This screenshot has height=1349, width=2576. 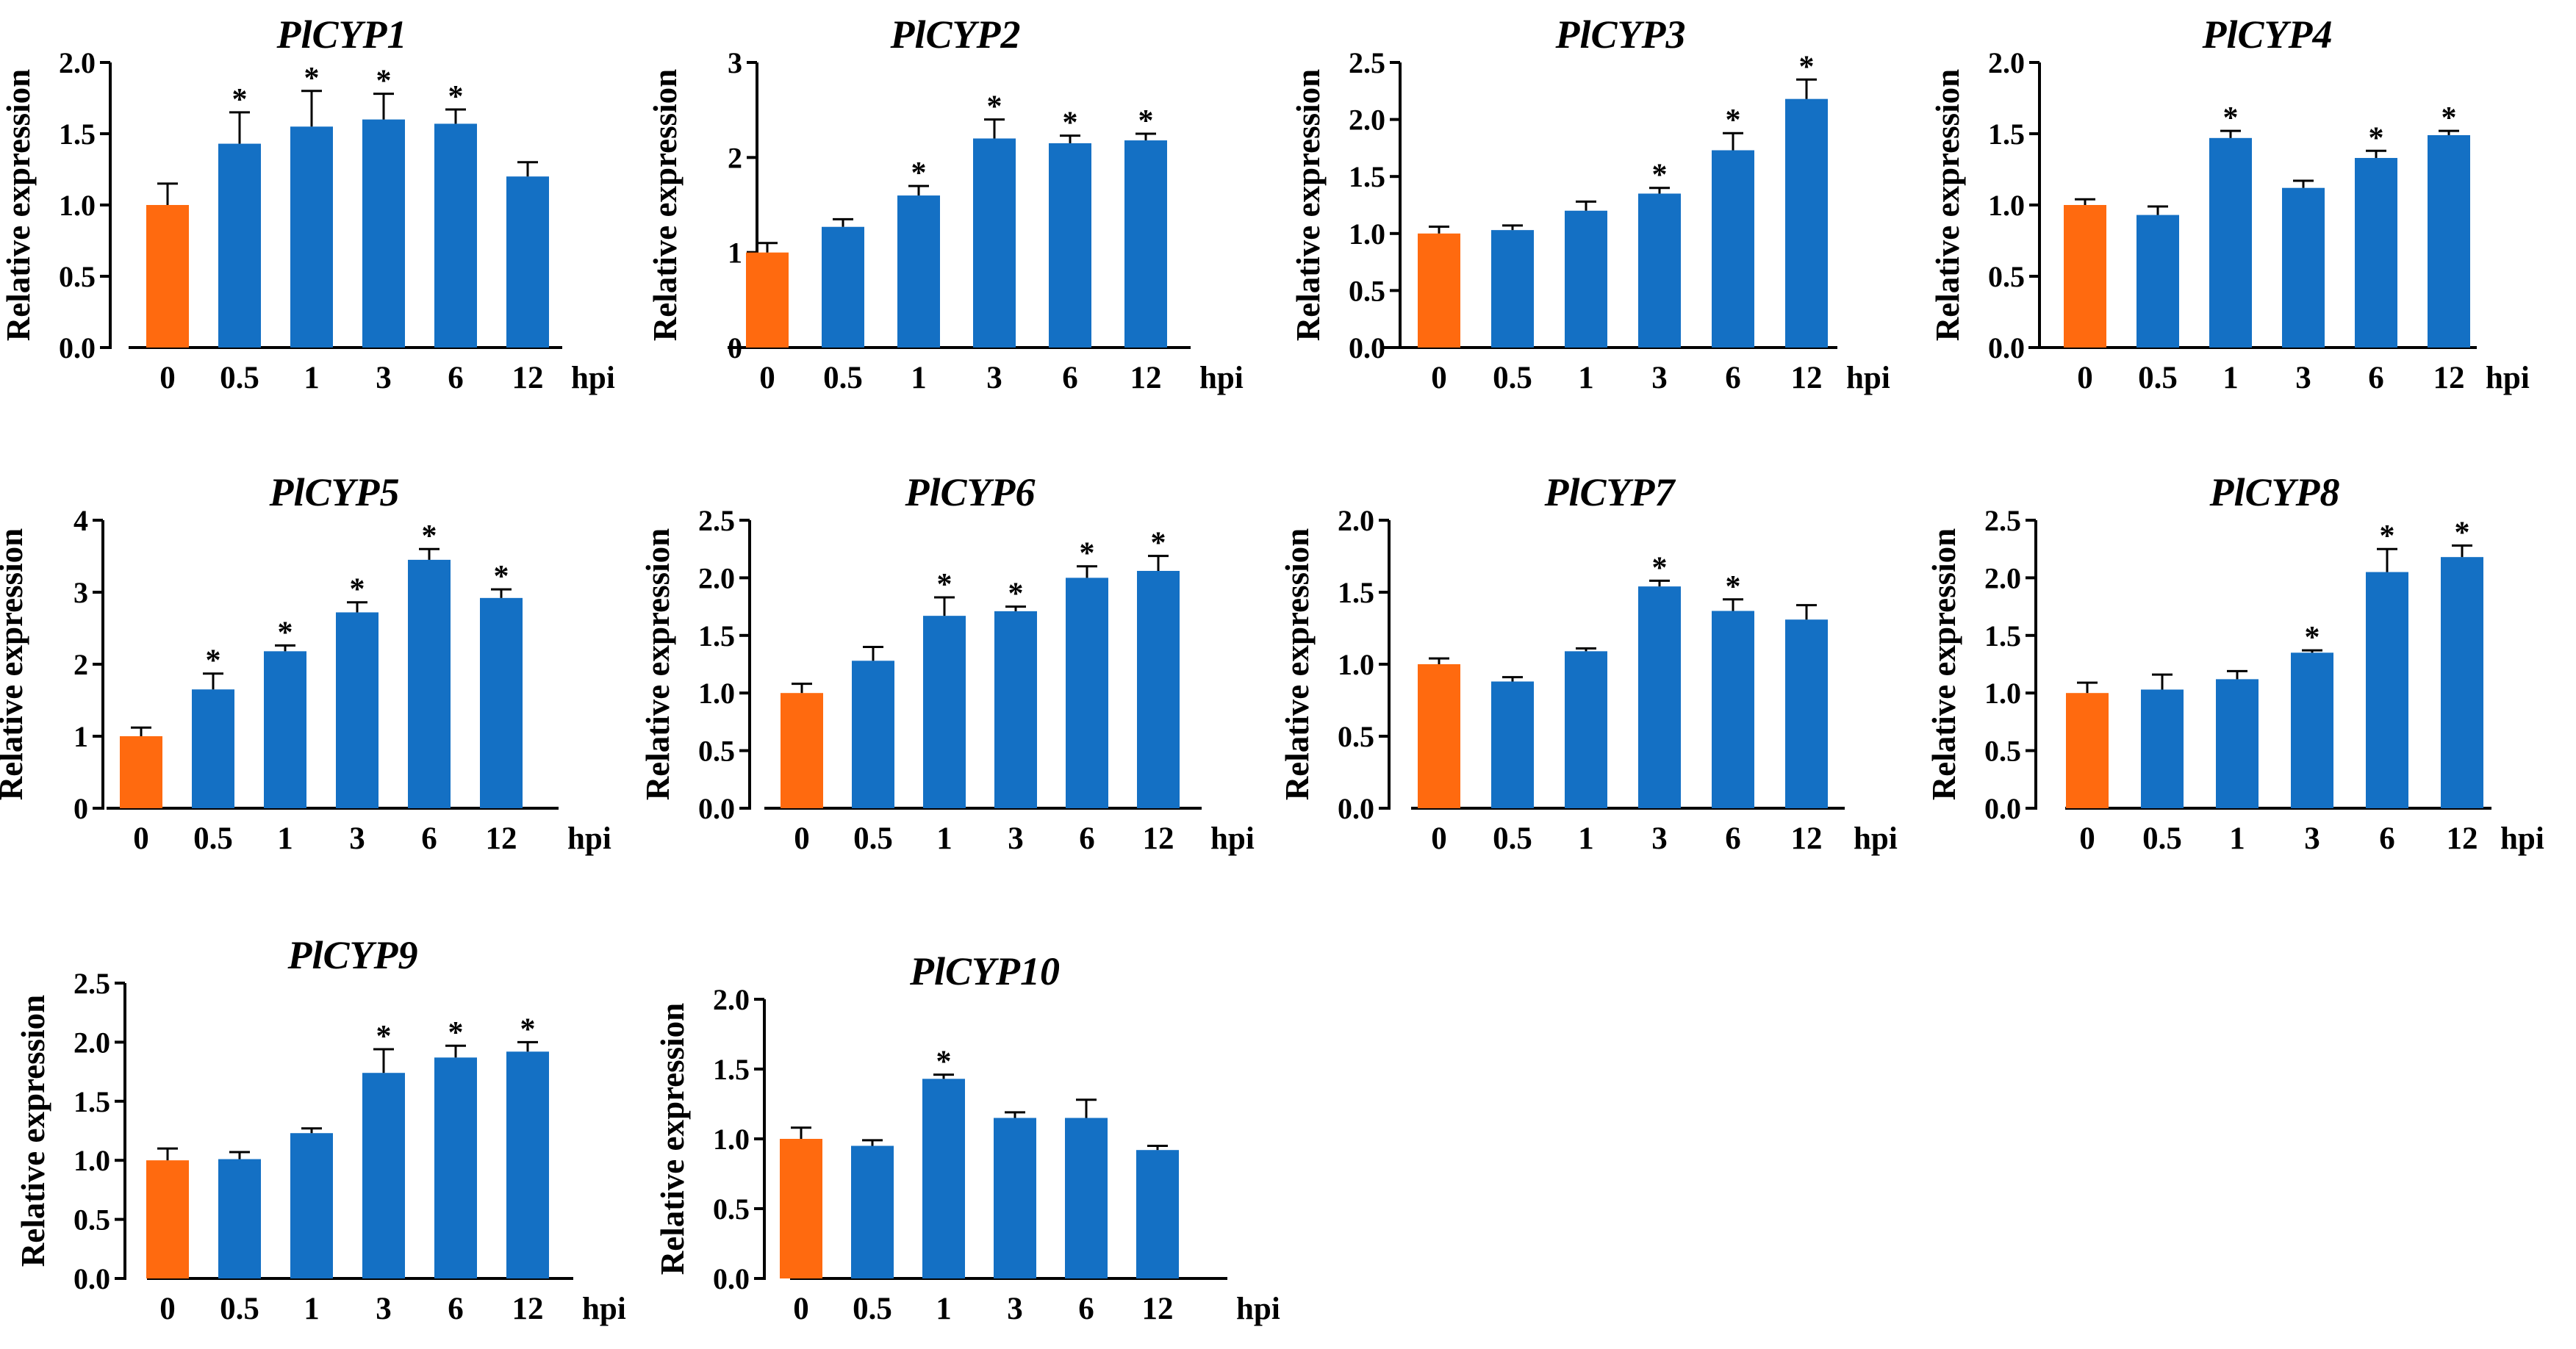 I want to click on panel-10-x-tick-label: 6, so click(x=1086, y=1309).